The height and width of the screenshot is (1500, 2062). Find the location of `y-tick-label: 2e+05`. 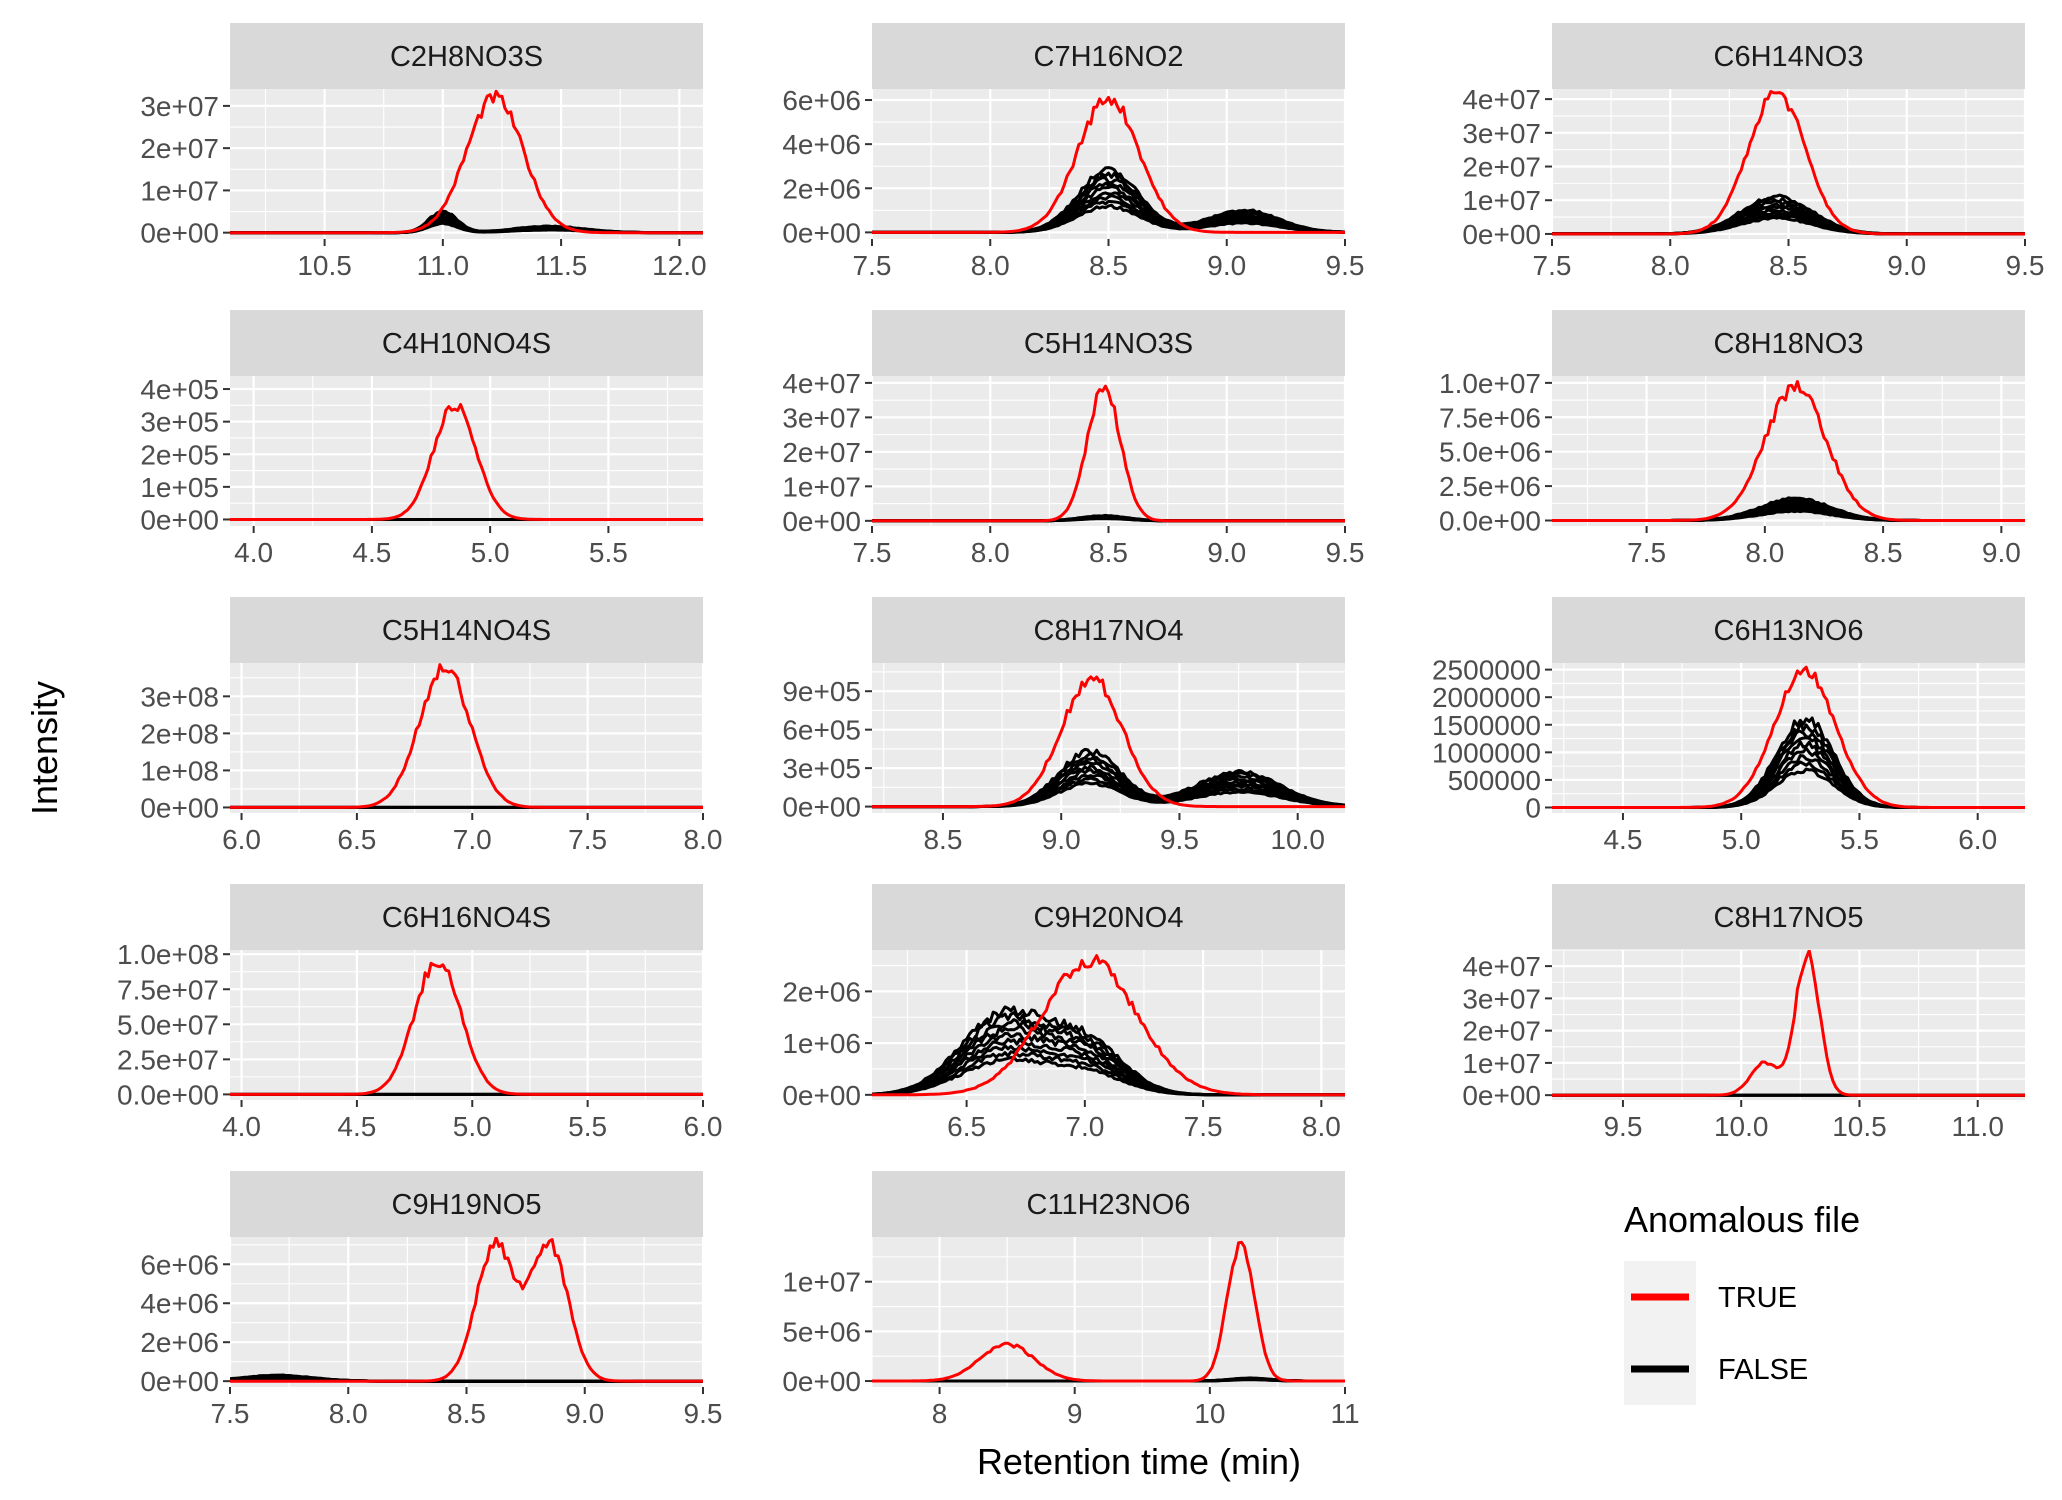

y-tick-label: 2e+05 is located at coordinates (179, 454).